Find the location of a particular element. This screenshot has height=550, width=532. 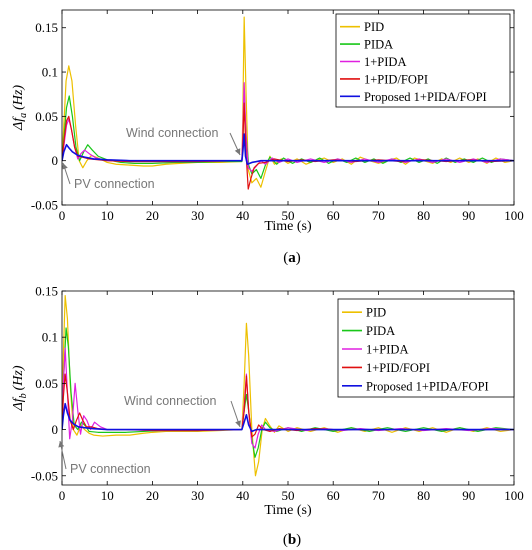

y-axis-label: Δfb(Hz) is located at coordinates (20, 388).